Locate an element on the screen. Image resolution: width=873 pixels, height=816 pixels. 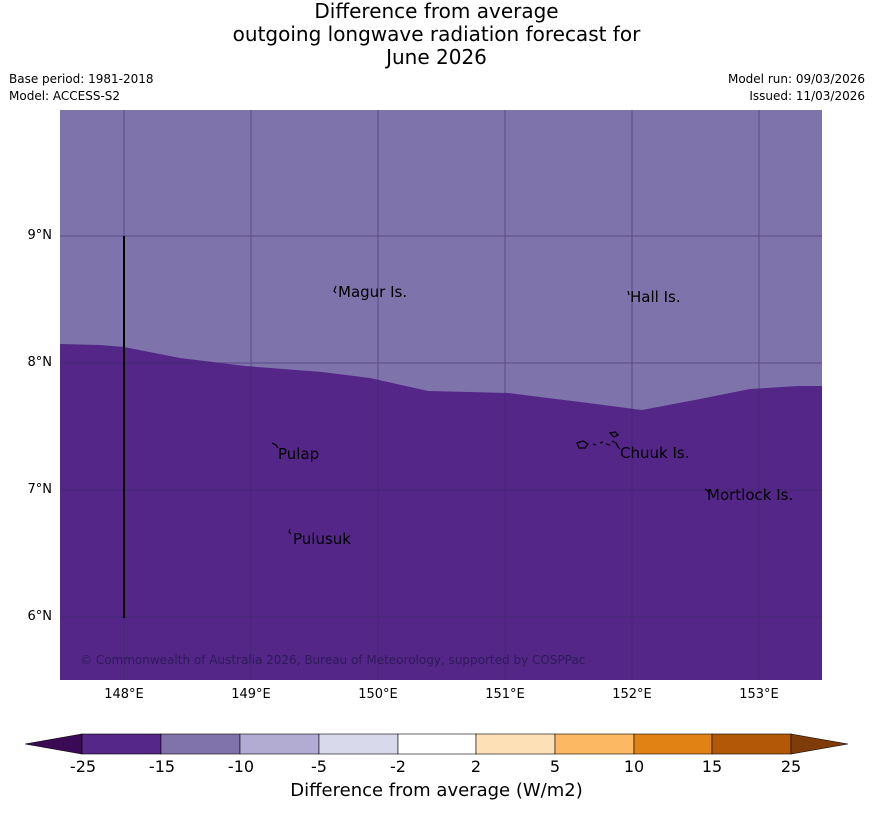
place-label-magur: Magur Is. is located at coordinates (373, 292).